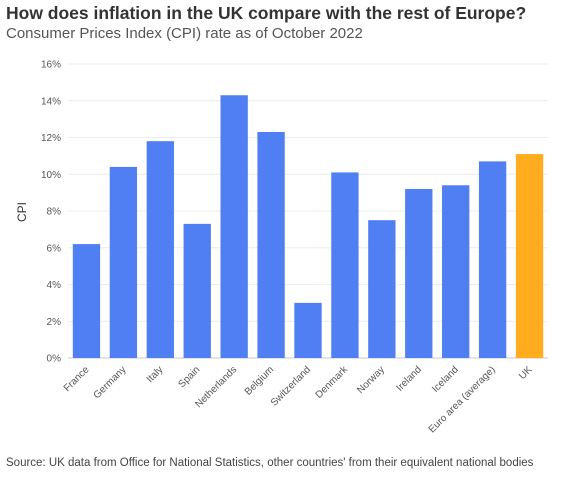  Describe the element at coordinates (197, 290) in the screenshot. I see `bar-spain` at that location.